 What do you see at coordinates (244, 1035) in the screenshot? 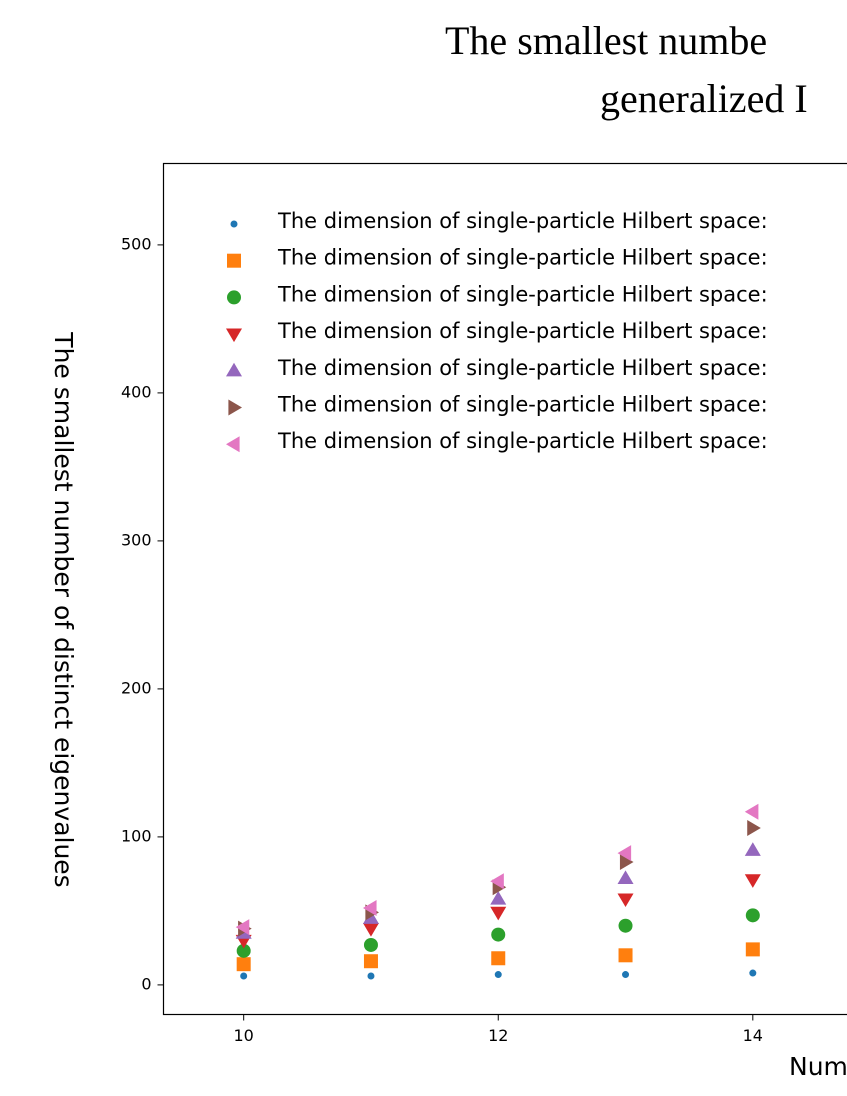
I see `x-tick-label: 10` at bounding box center [244, 1035].